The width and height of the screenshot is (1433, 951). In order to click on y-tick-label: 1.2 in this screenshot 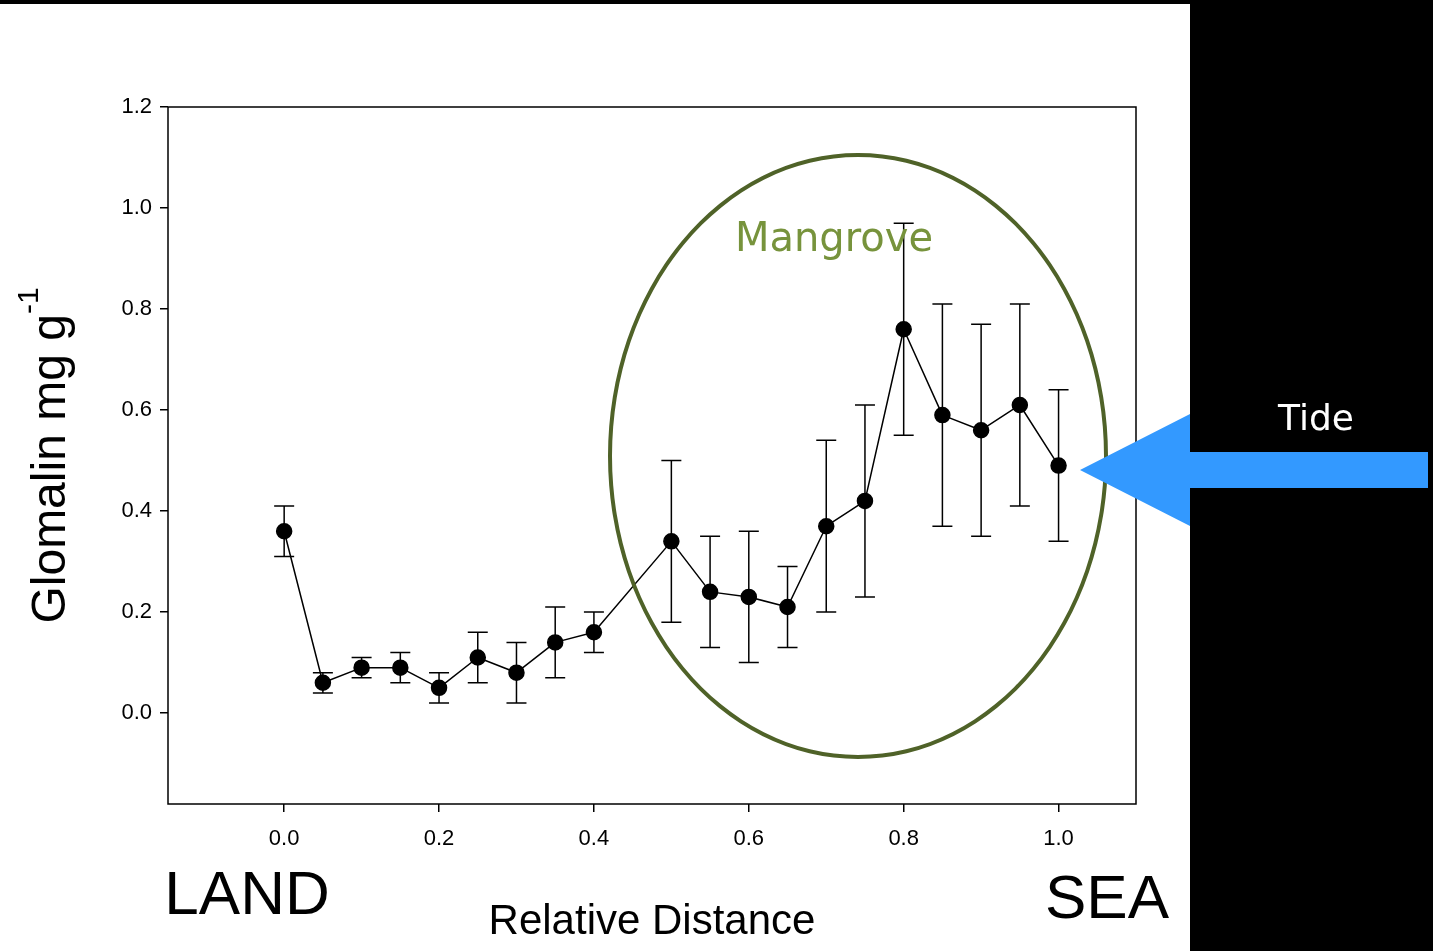, I will do `click(136, 106)`.